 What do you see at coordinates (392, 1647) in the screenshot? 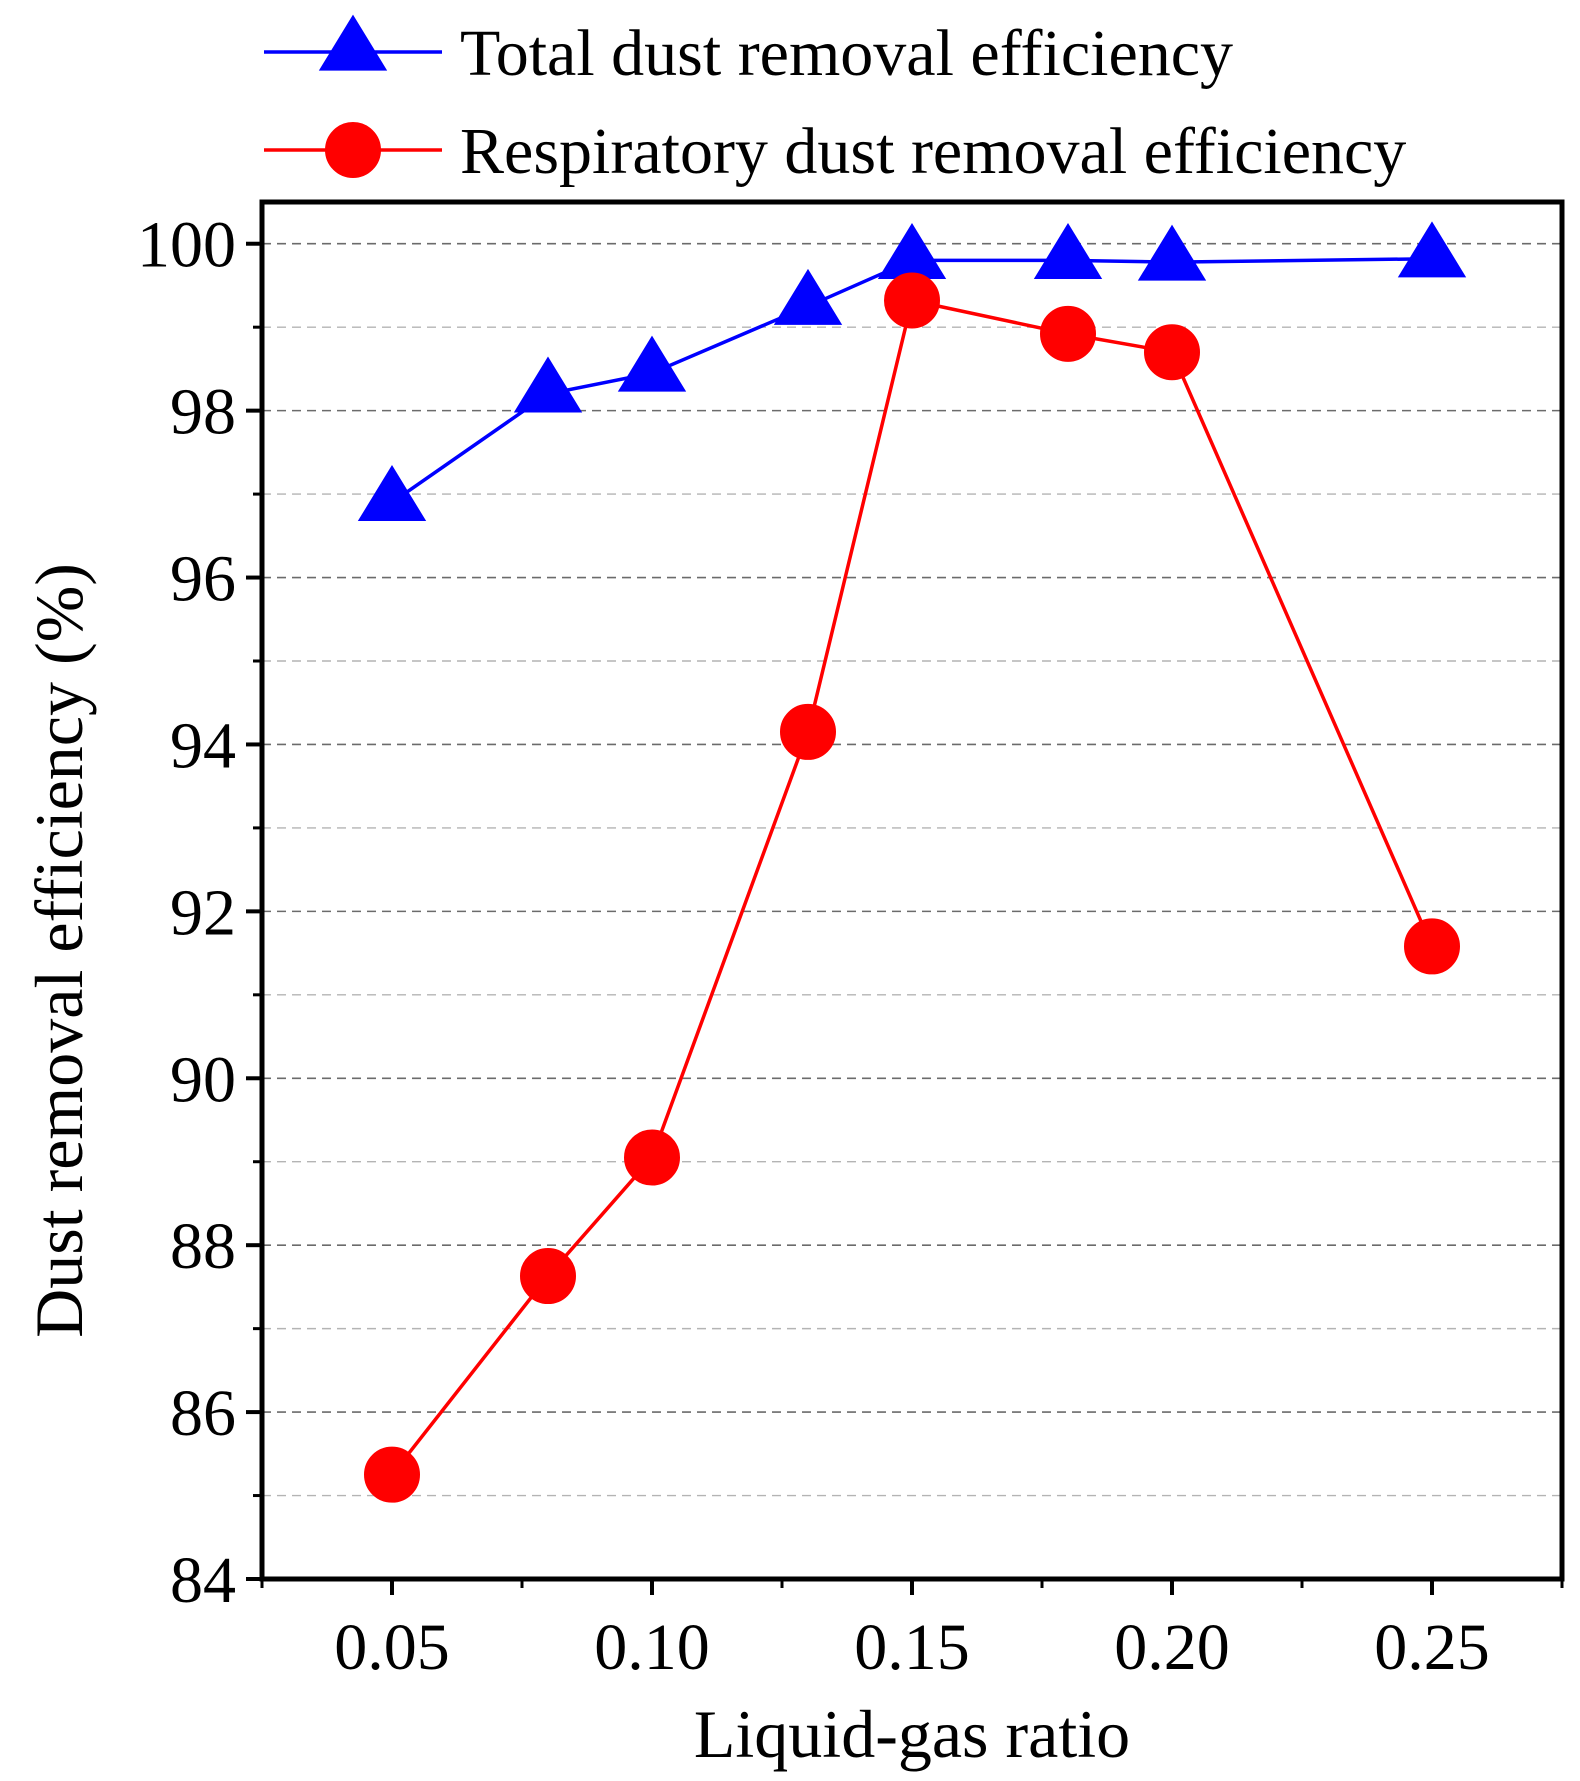
I see `x-tick-label: 0.05` at bounding box center [392, 1647].